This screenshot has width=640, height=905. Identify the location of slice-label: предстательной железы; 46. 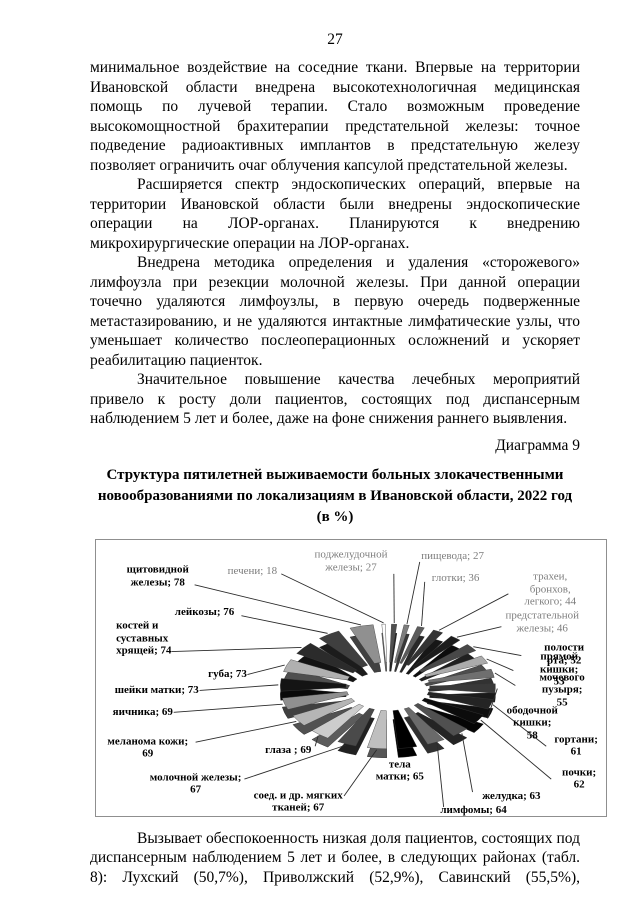
(542, 622).